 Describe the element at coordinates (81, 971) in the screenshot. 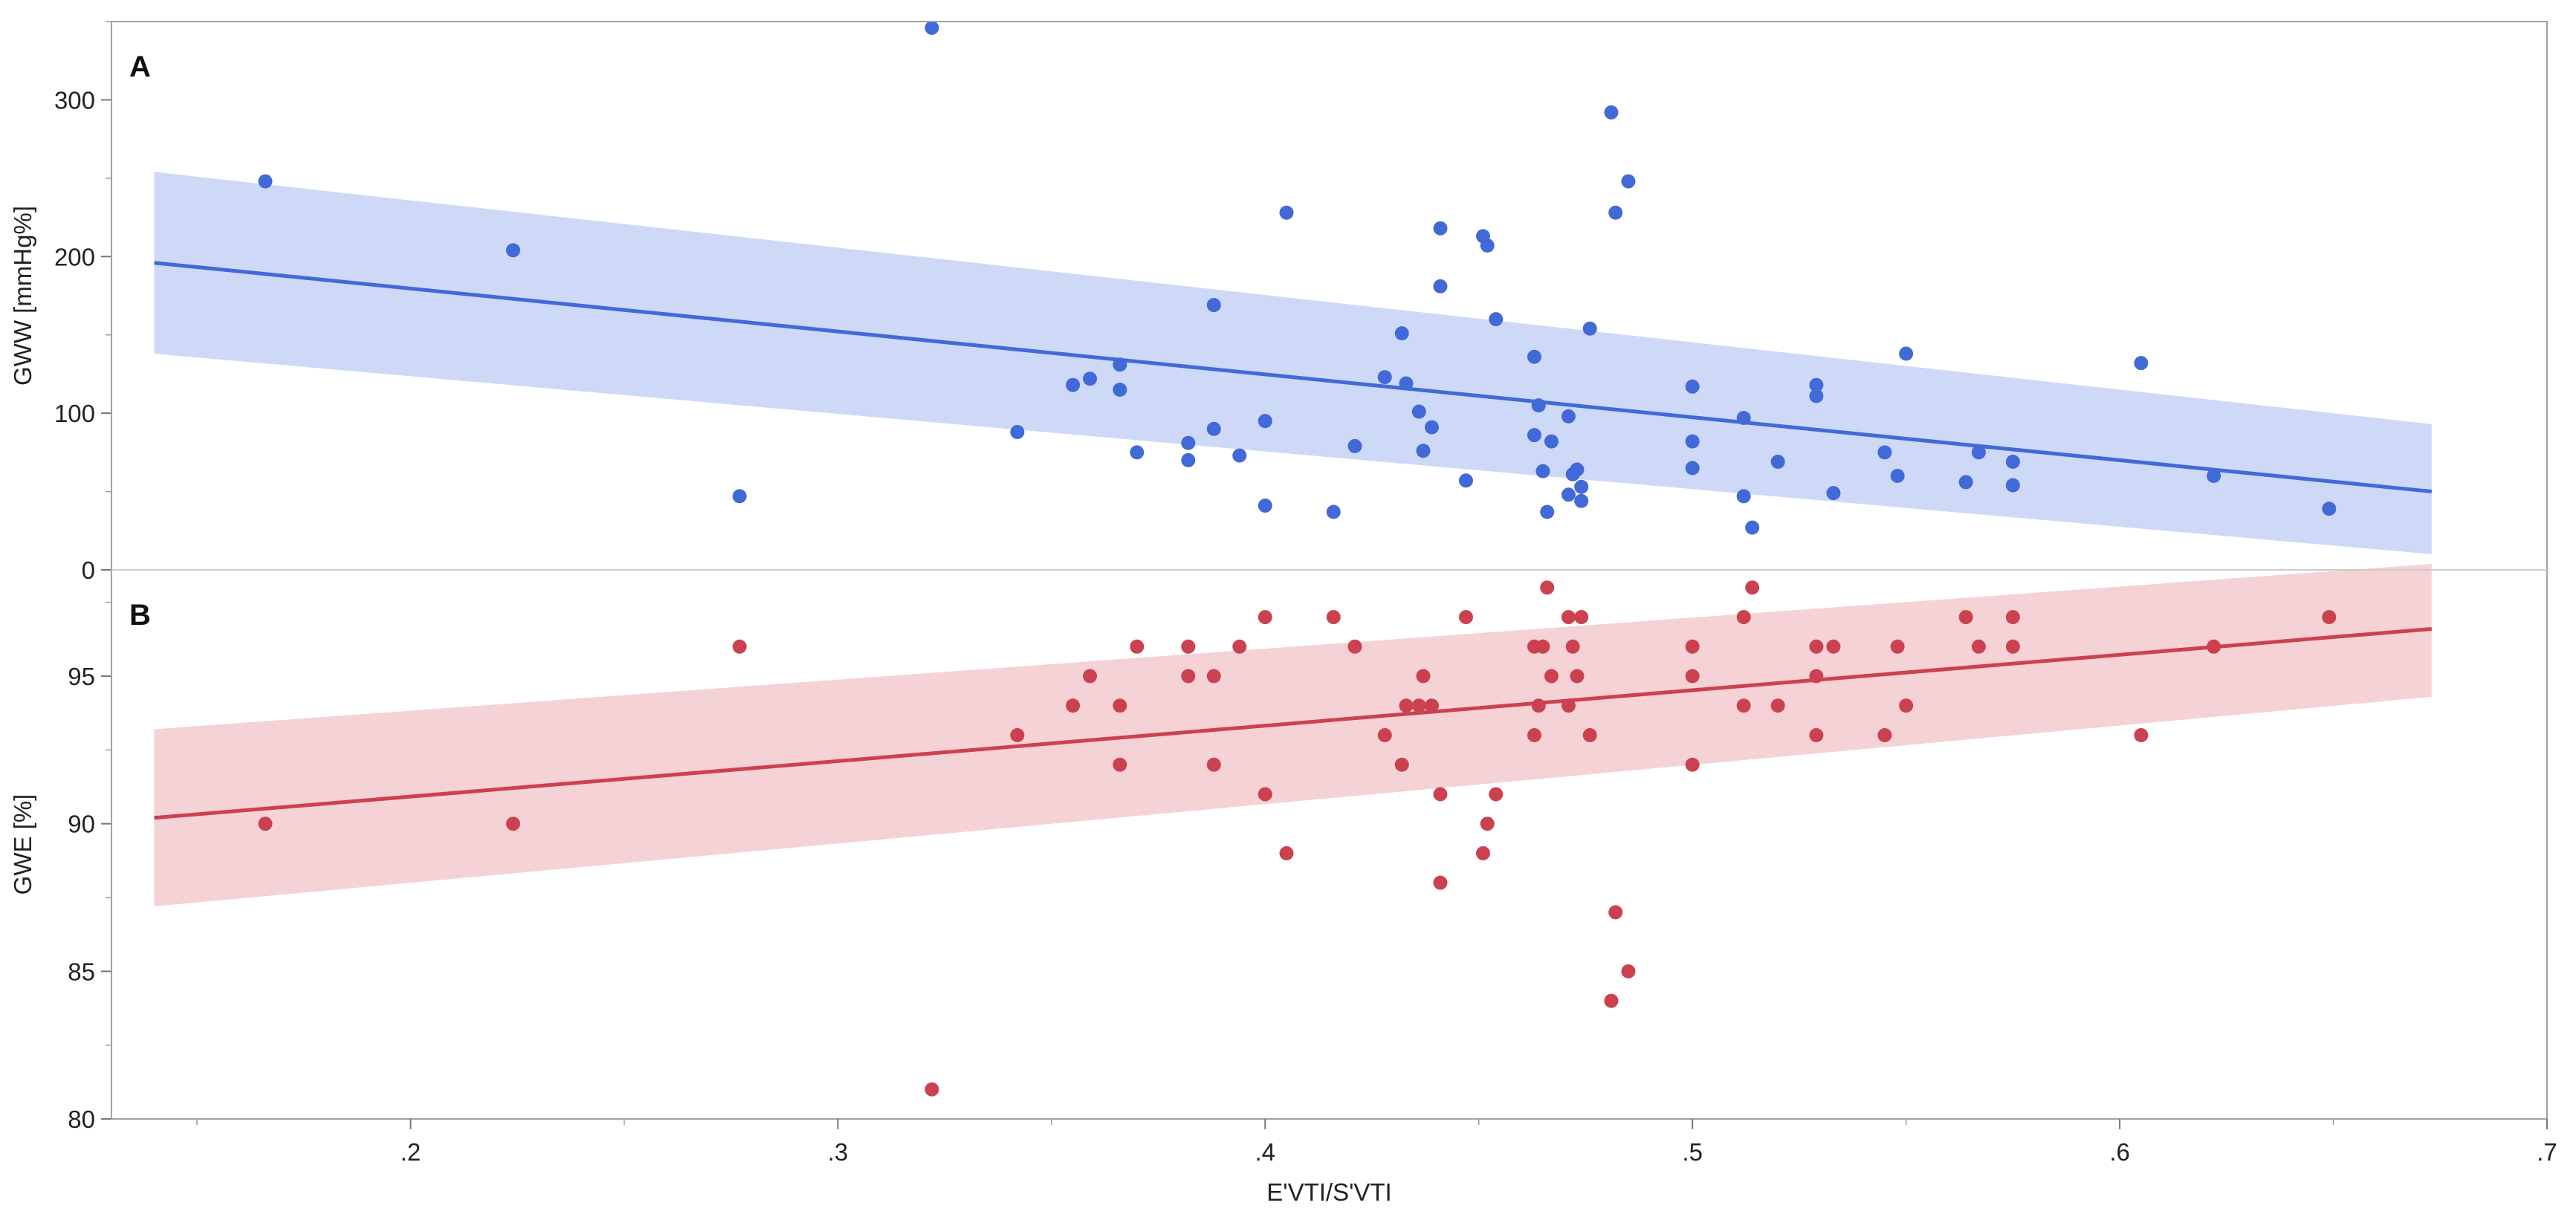

I see `panel-b-y-tick-label: 85` at that location.